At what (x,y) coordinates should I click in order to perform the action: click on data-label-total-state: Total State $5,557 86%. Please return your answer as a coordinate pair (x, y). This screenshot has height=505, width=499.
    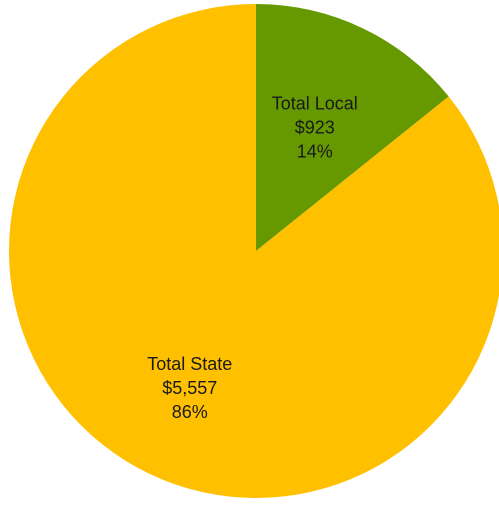
    Looking at the image, I should click on (189, 388).